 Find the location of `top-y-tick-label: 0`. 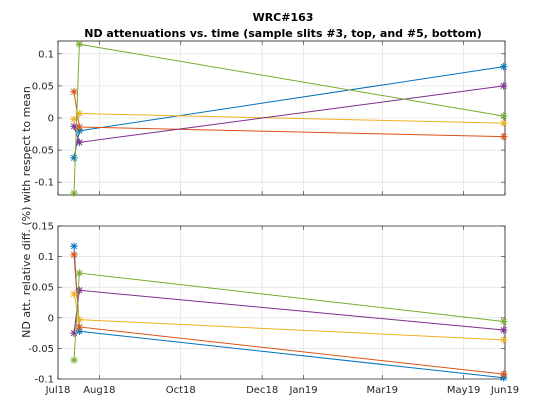

top-y-tick-label: 0 is located at coordinates (51, 119).